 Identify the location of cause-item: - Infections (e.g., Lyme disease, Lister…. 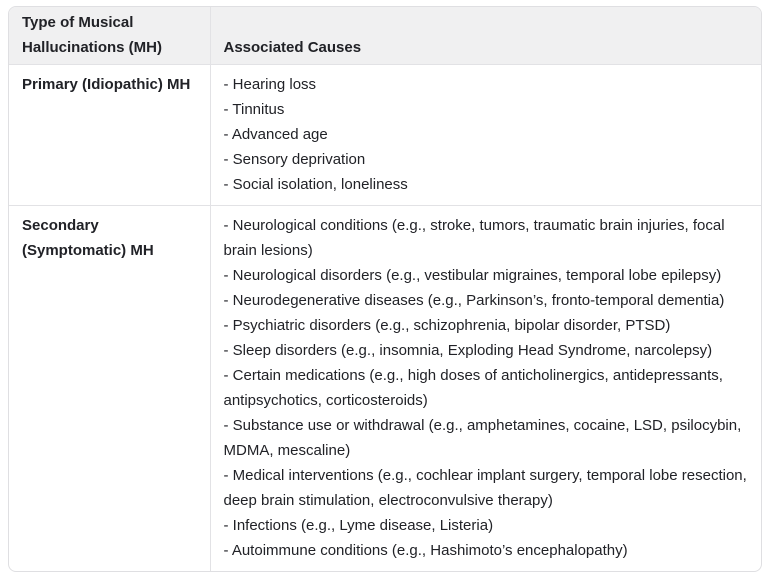
(358, 525).